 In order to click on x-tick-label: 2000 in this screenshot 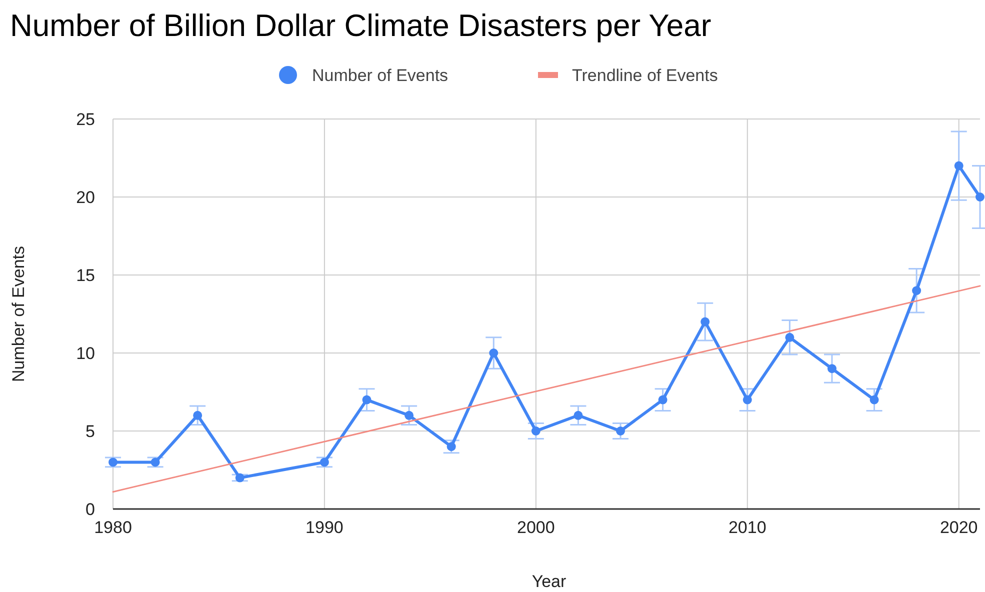, I will do `click(536, 527)`.